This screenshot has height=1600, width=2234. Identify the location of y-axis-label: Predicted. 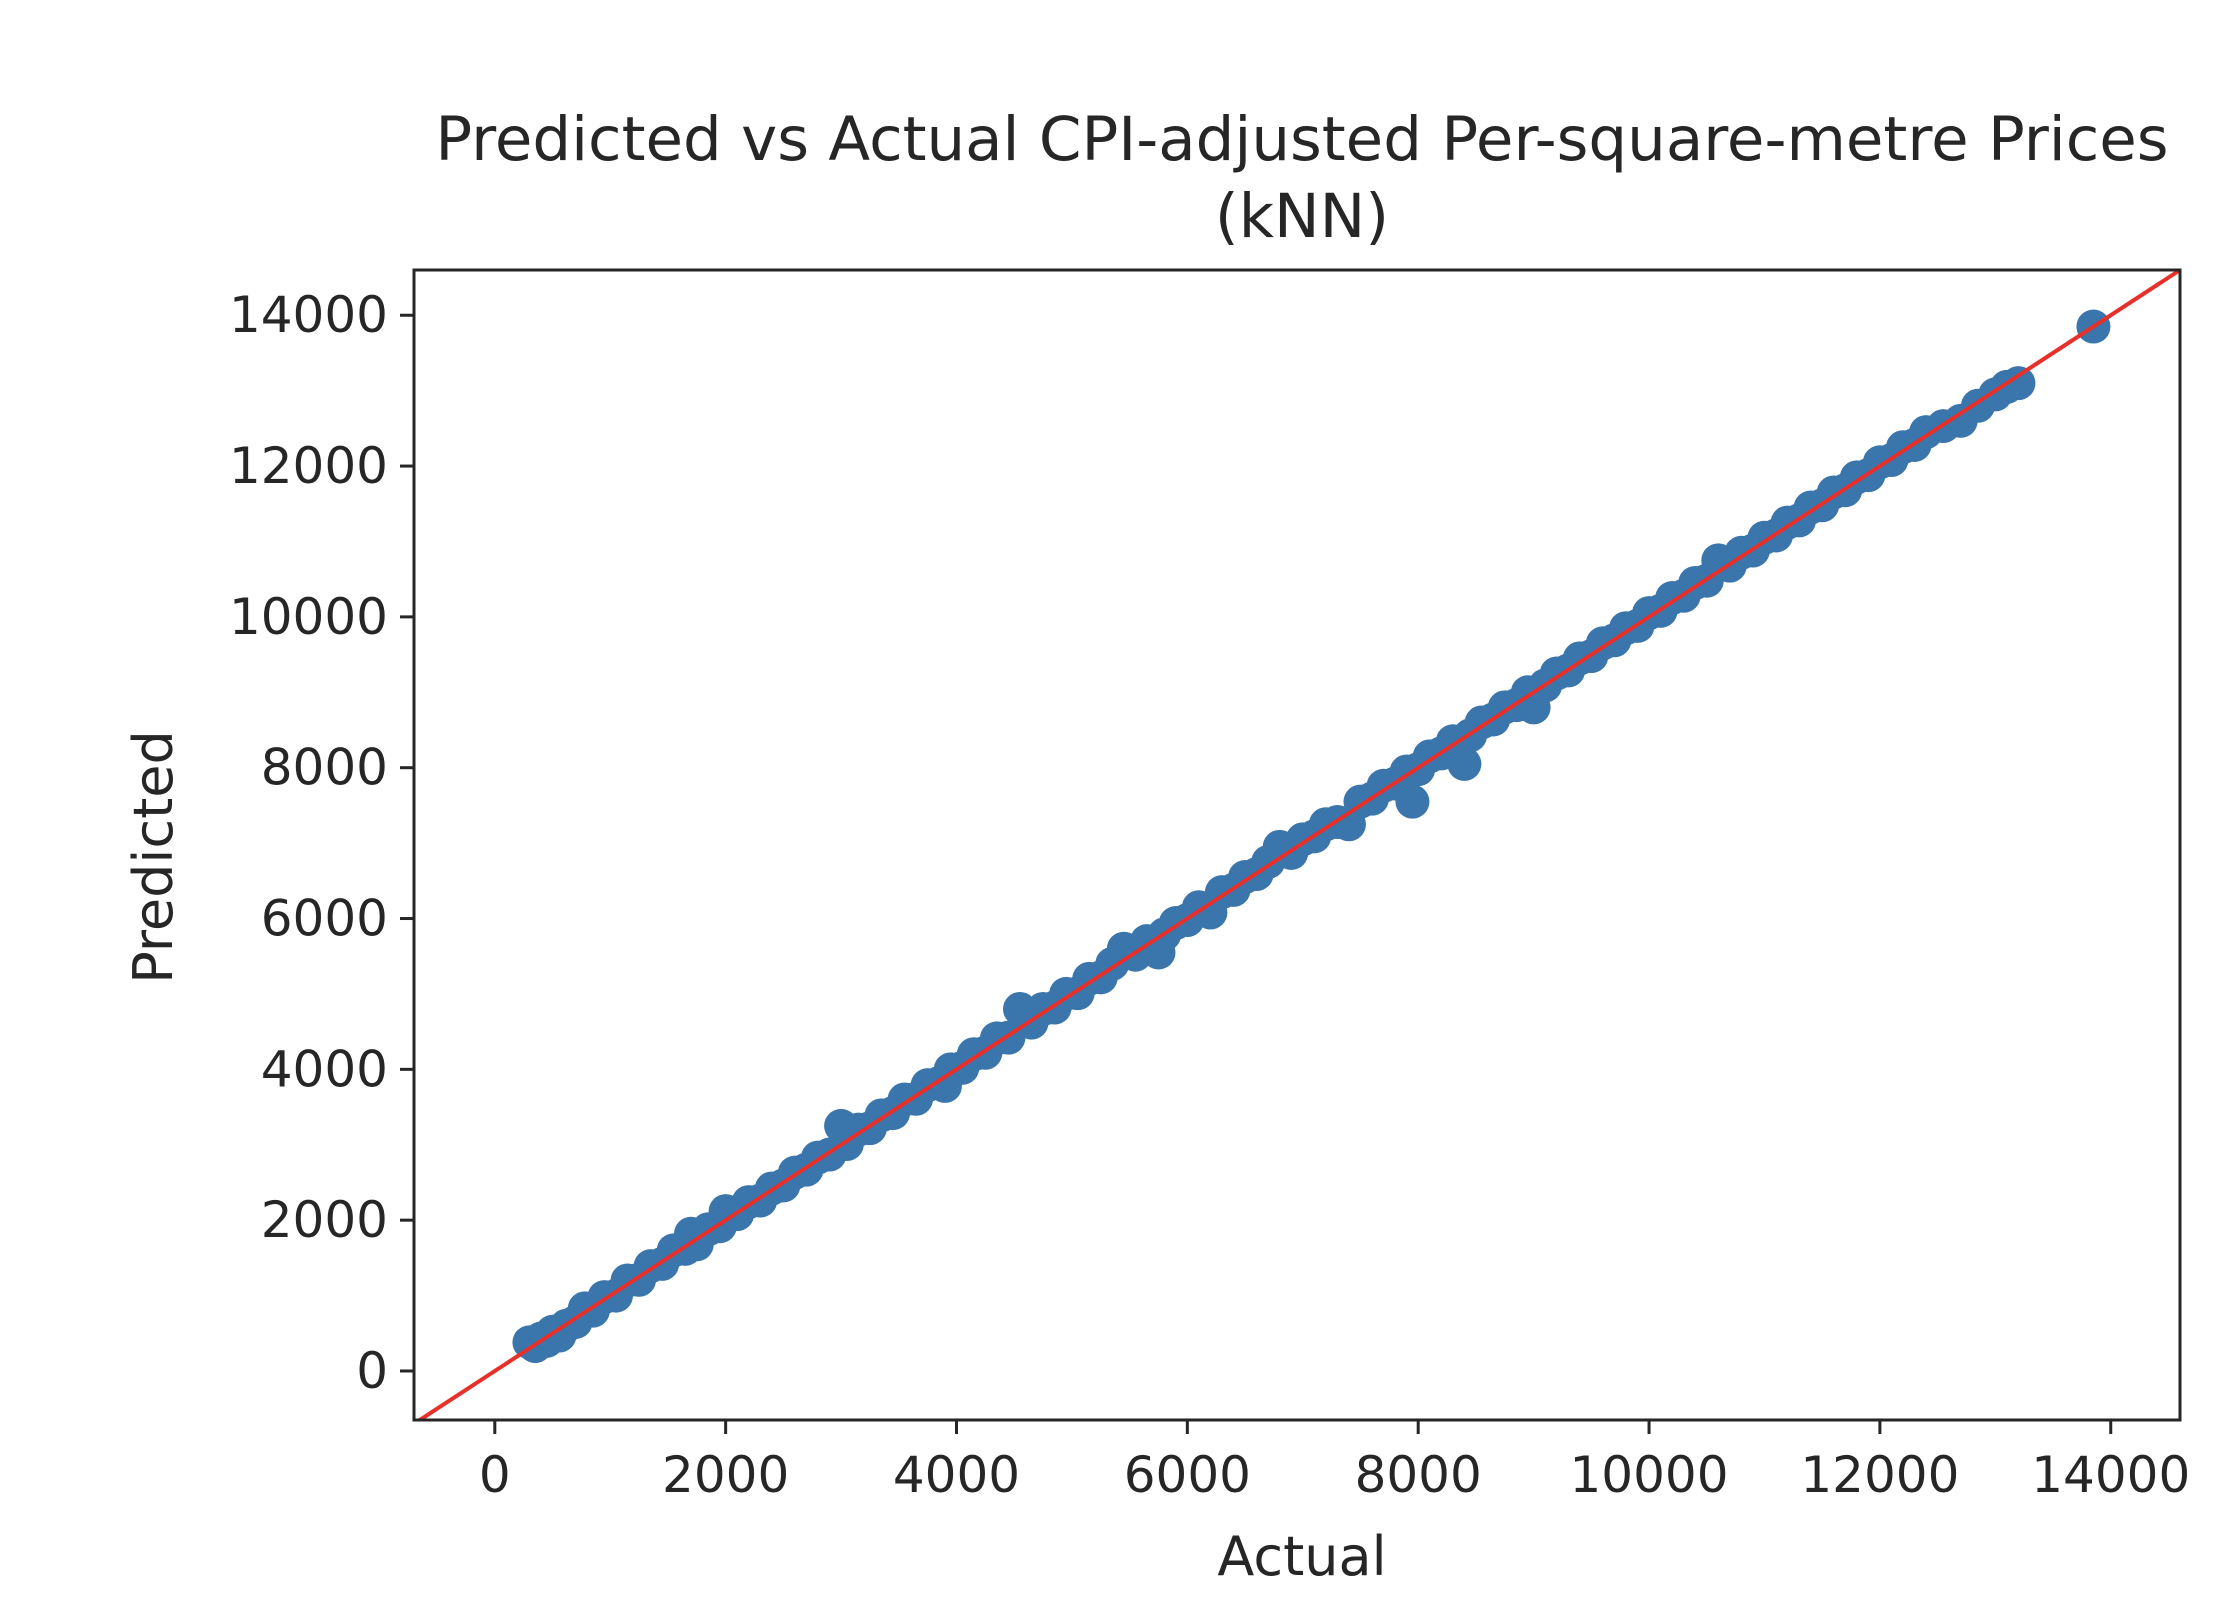
(153, 857).